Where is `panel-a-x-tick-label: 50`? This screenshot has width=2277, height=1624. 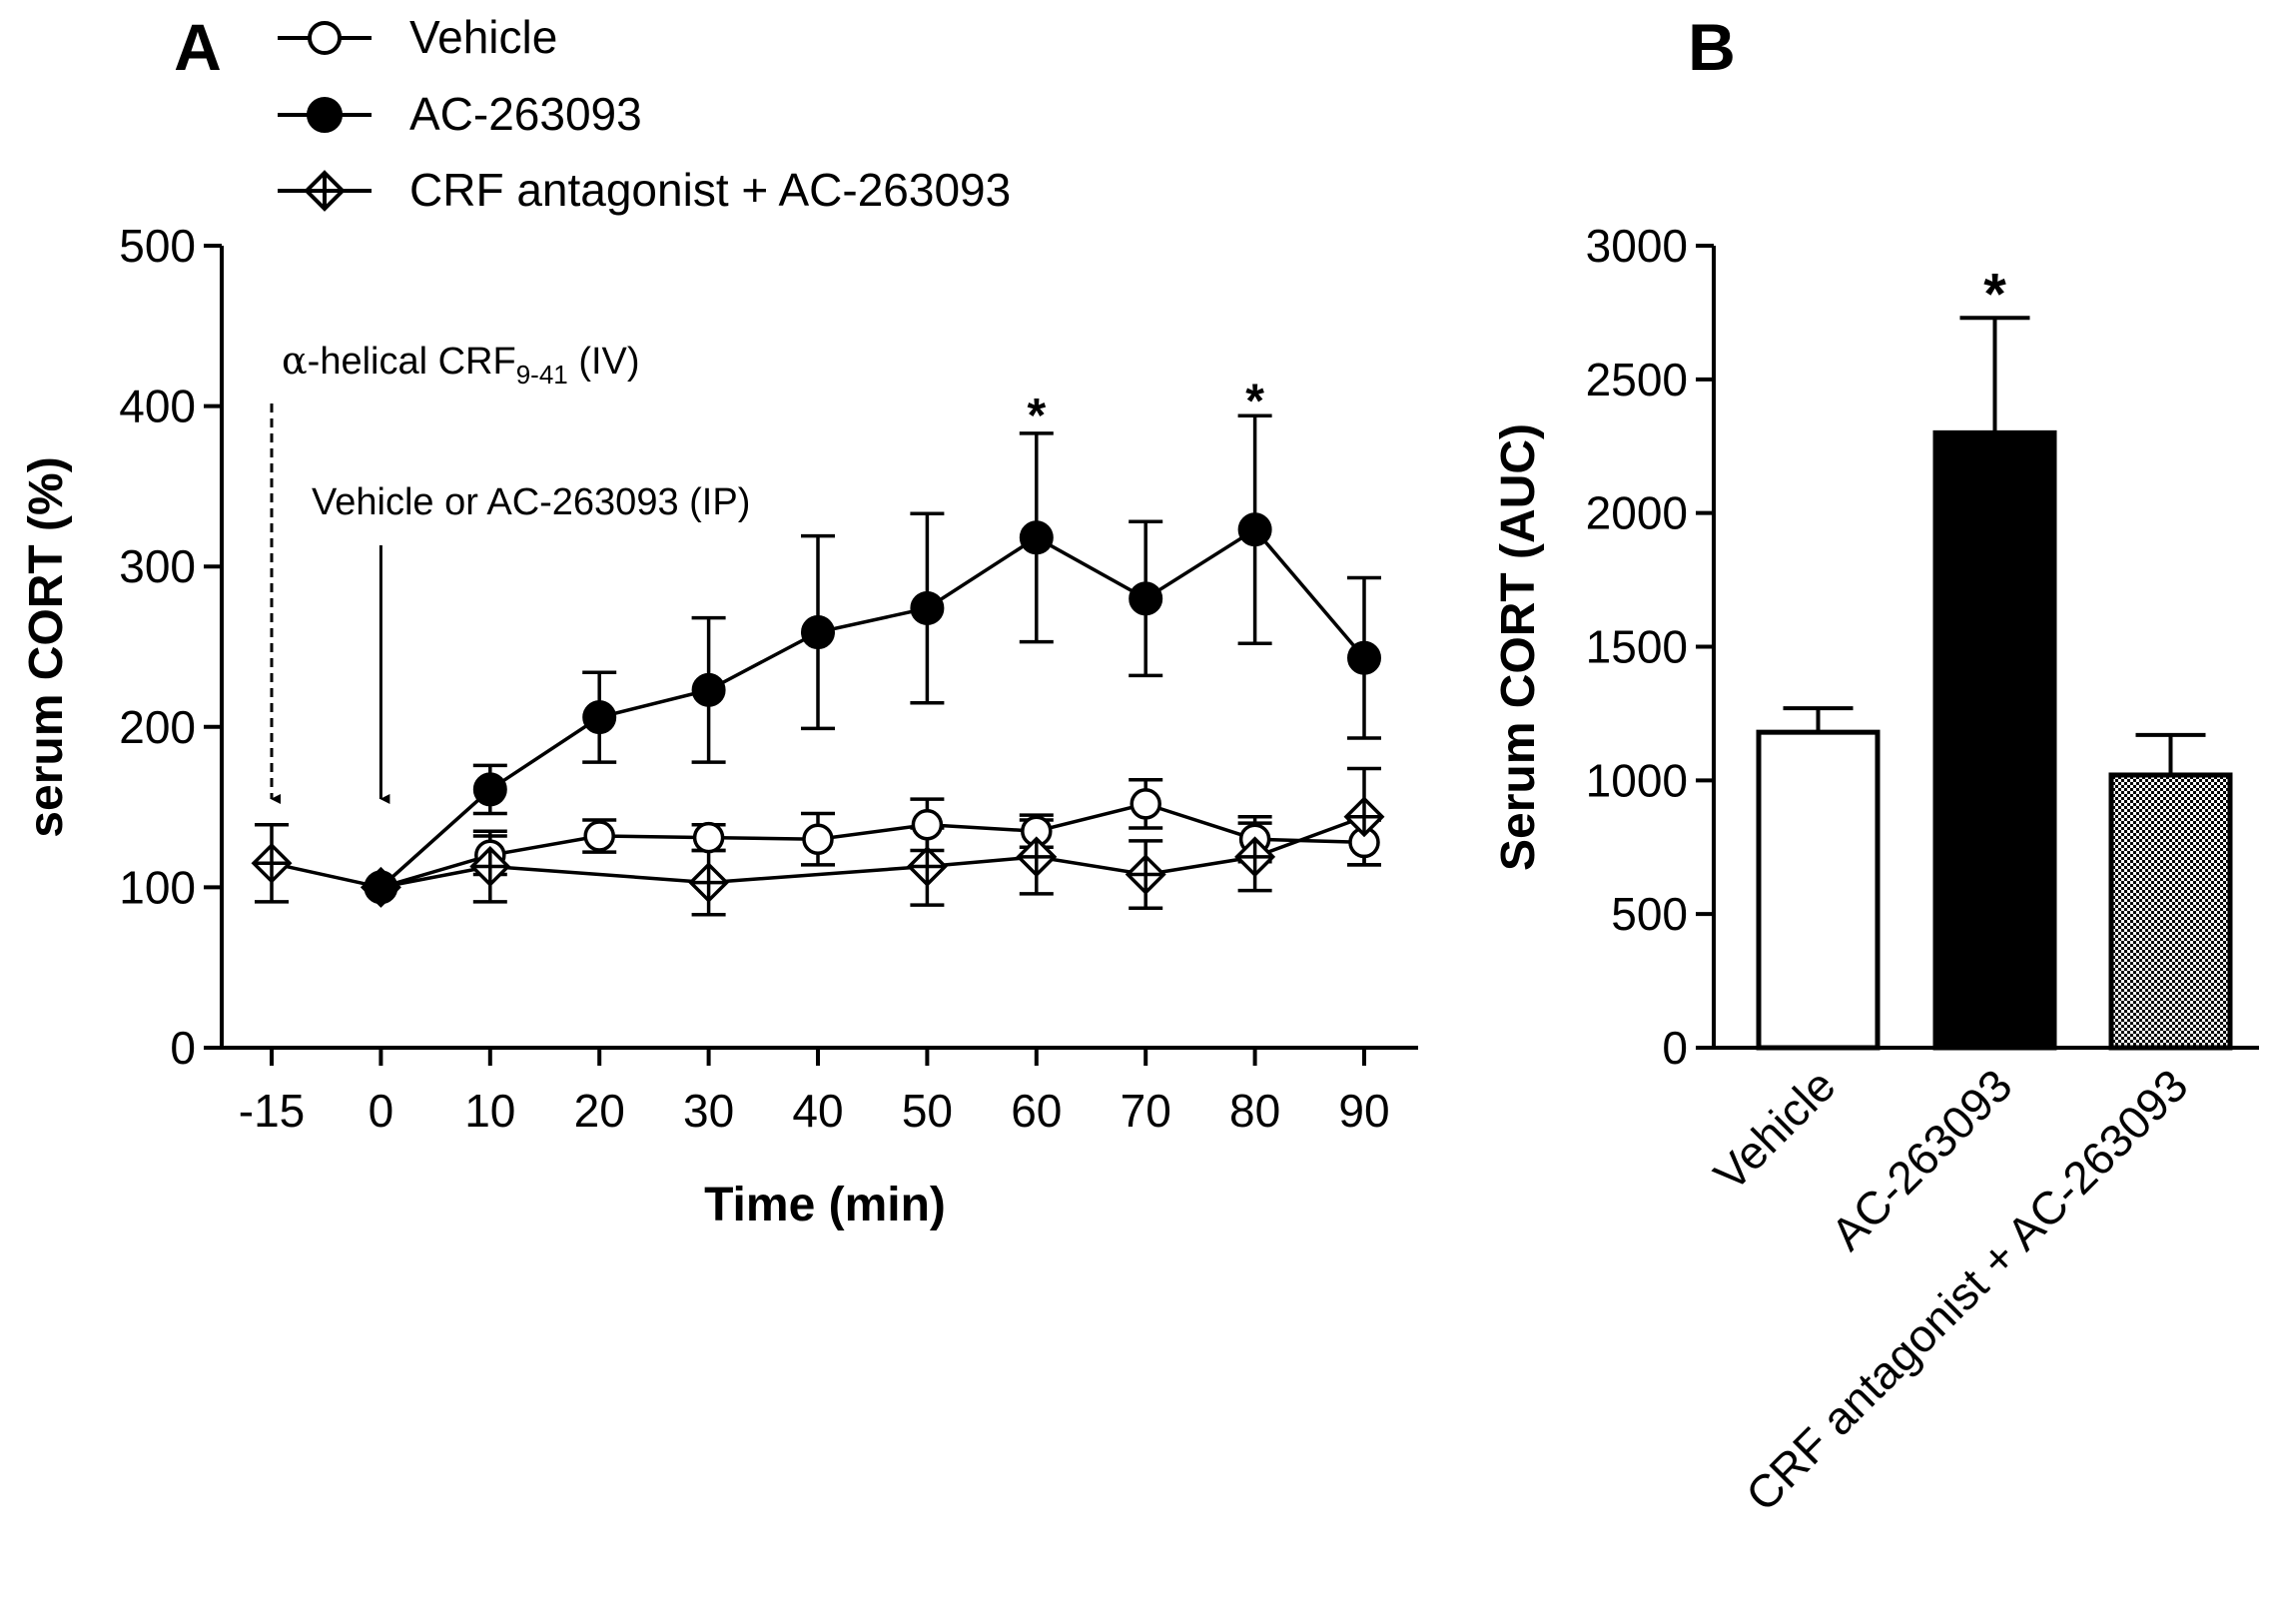 panel-a-x-tick-label: 50 is located at coordinates (928, 1111).